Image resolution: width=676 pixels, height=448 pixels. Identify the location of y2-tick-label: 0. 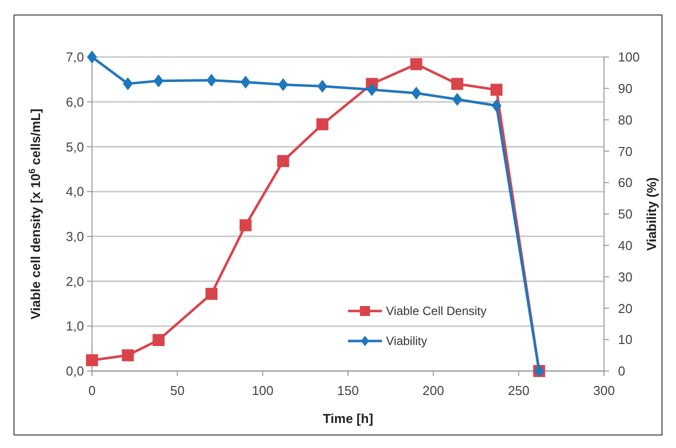
(622, 371).